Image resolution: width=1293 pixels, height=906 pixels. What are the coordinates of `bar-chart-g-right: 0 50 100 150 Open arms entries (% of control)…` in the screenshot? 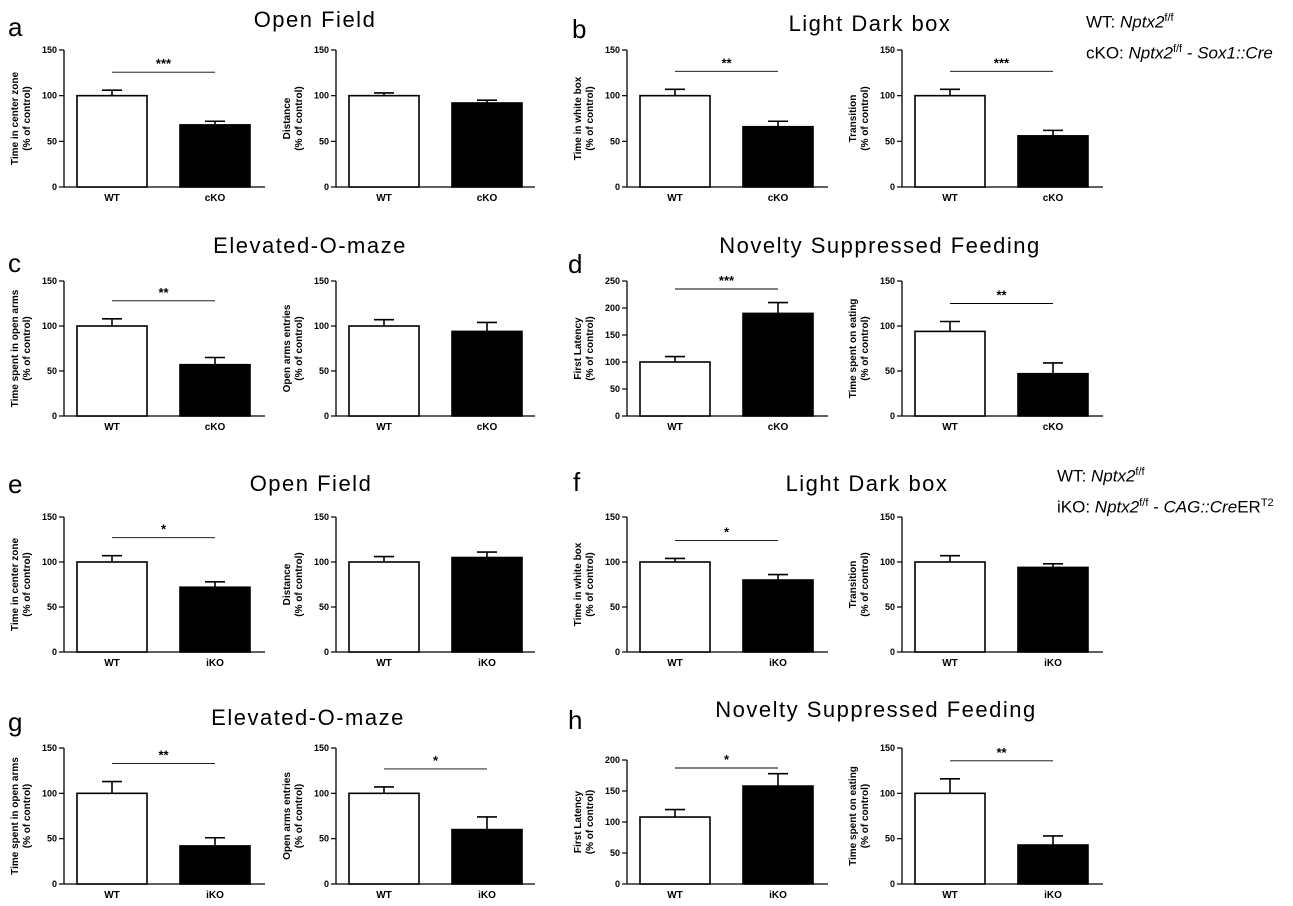 It's located at (408, 822).